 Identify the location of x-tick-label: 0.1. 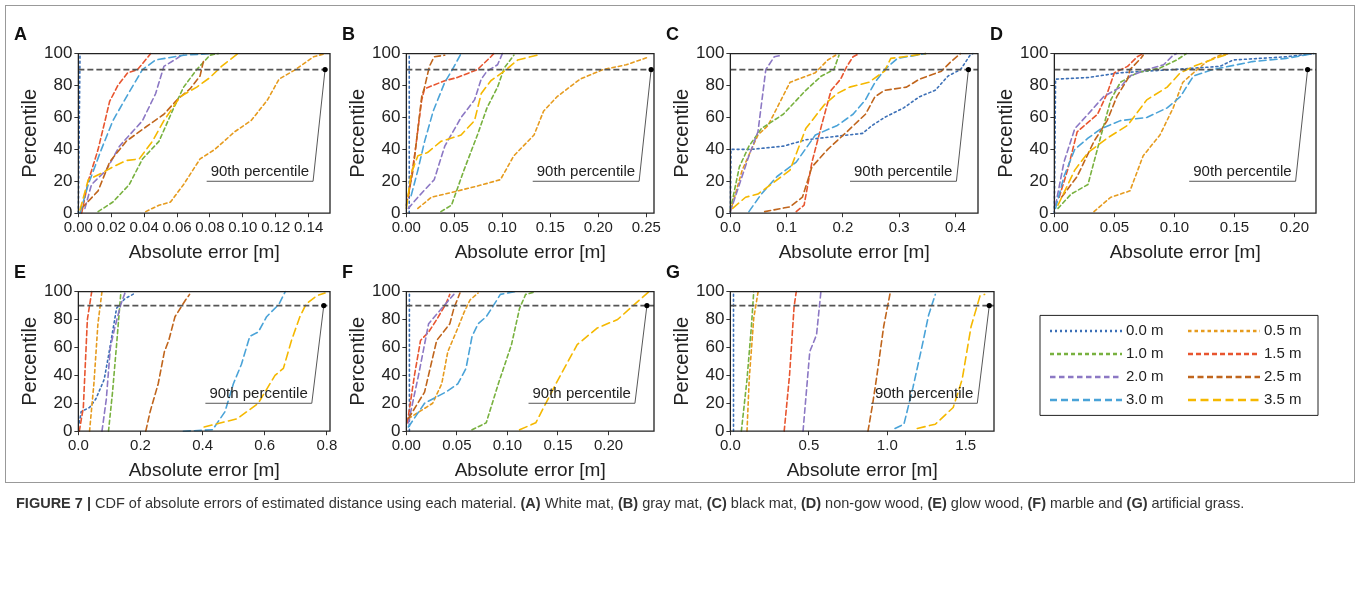
(787, 227).